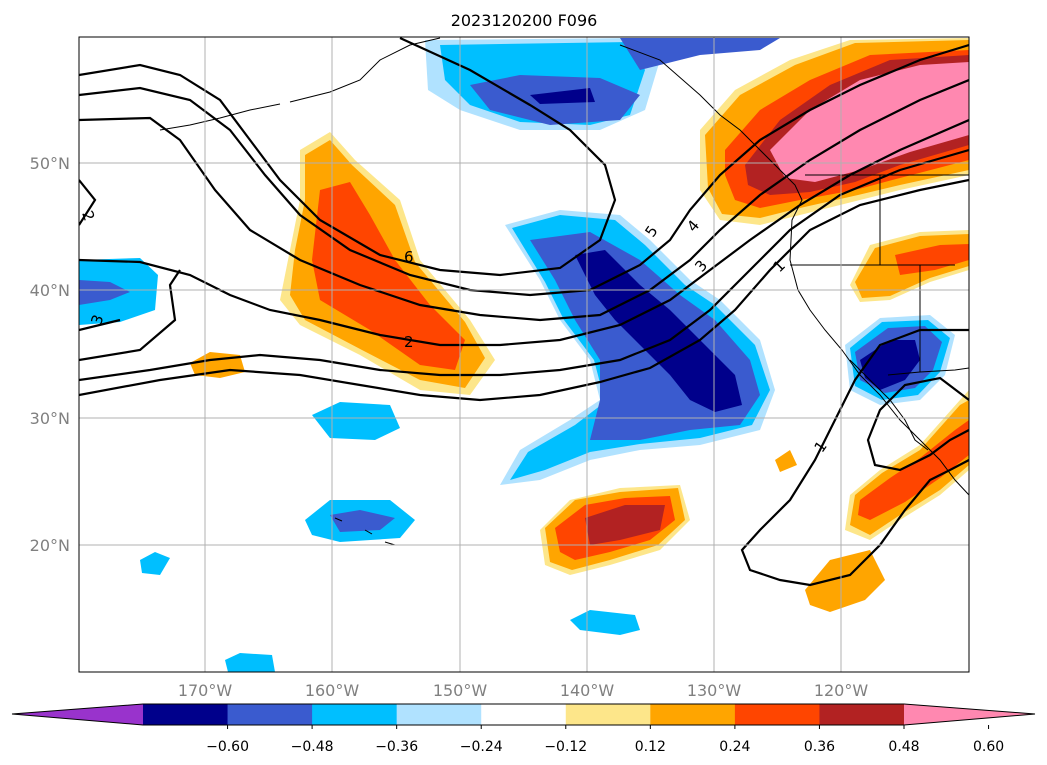 Image resolution: width=1047 pixels, height=765 pixels. What do you see at coordinates (250, 662) in the screenshot?
I see `anomaly-blob-bottom-left` at bounding box center [250, 662].